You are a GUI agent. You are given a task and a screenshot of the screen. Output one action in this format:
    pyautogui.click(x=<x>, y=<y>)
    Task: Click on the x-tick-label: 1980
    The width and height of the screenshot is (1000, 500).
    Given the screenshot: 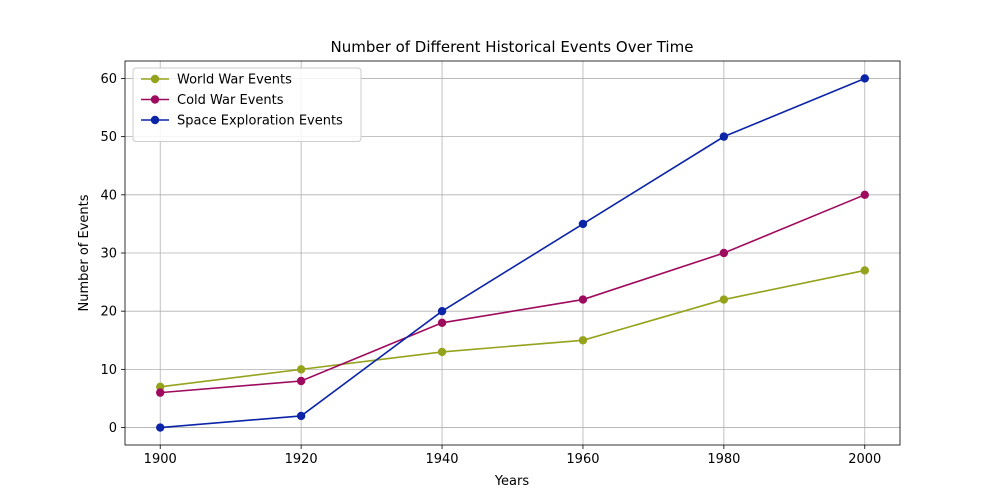 What is the action you would take?
    pyautogui.click(x=723, y=459)
    